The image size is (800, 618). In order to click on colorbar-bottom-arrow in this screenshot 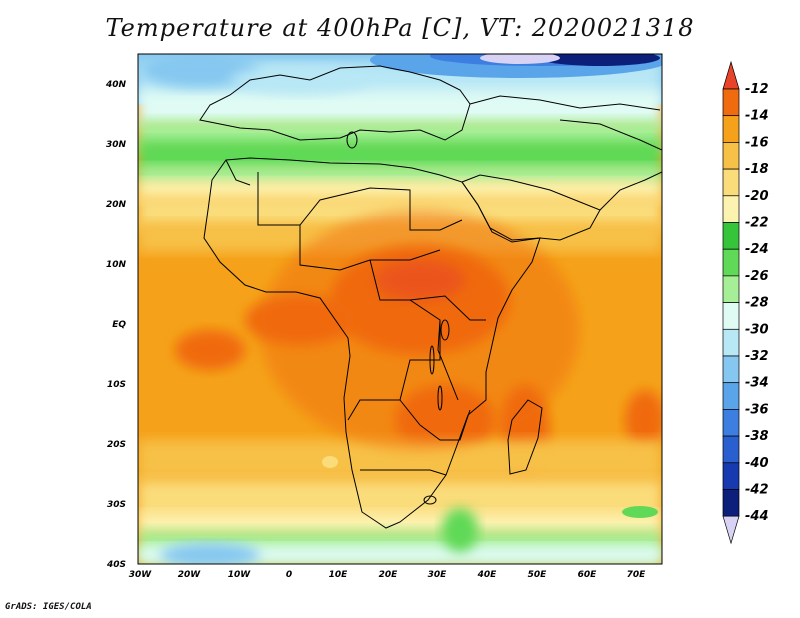, I will do `click(731, 530)`.